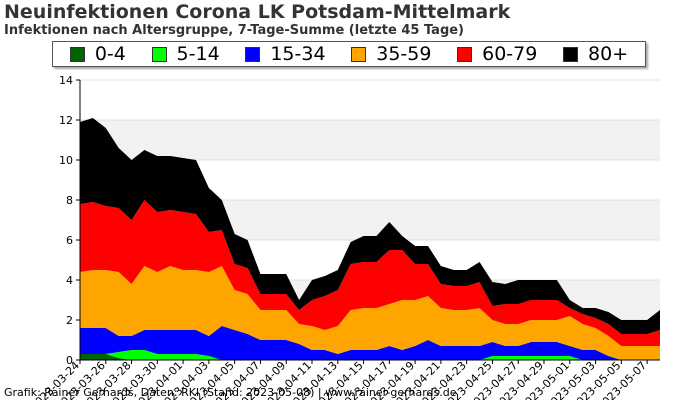 Image resolution: width=700 pixels, height=400 pixels. I want to click on y-tick-label: 8, so click(69, 200).